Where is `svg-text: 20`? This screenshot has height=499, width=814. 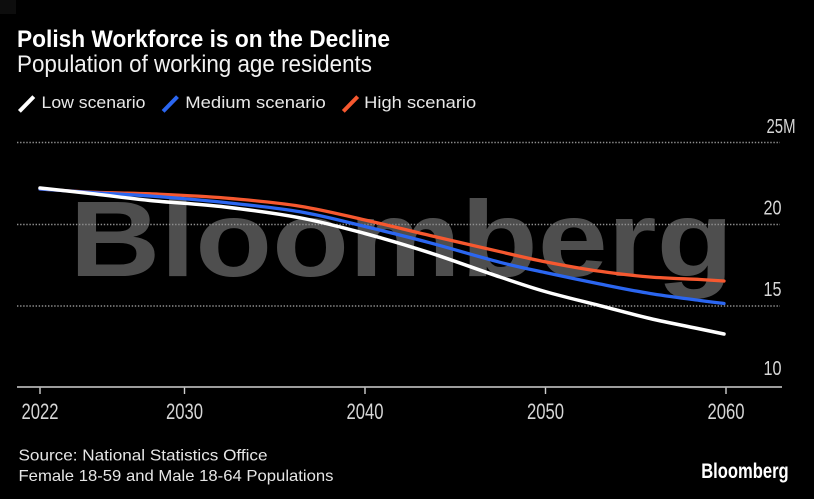 svg-text: 20 is located at coordinates (773, 209).